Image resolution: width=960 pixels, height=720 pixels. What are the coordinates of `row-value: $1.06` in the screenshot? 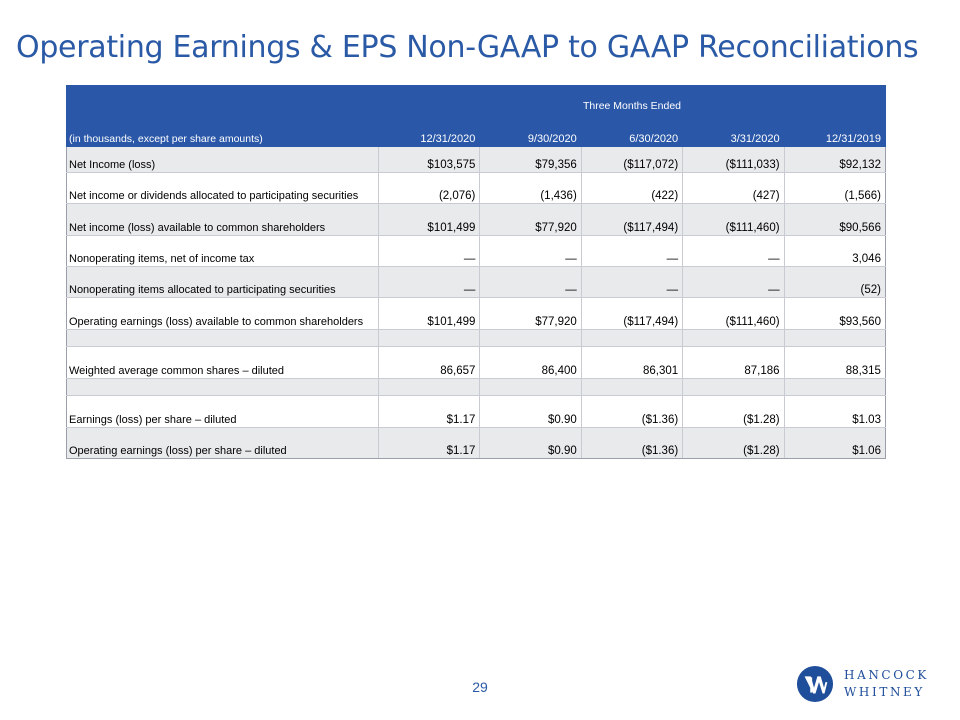 It's located at (834, 443).